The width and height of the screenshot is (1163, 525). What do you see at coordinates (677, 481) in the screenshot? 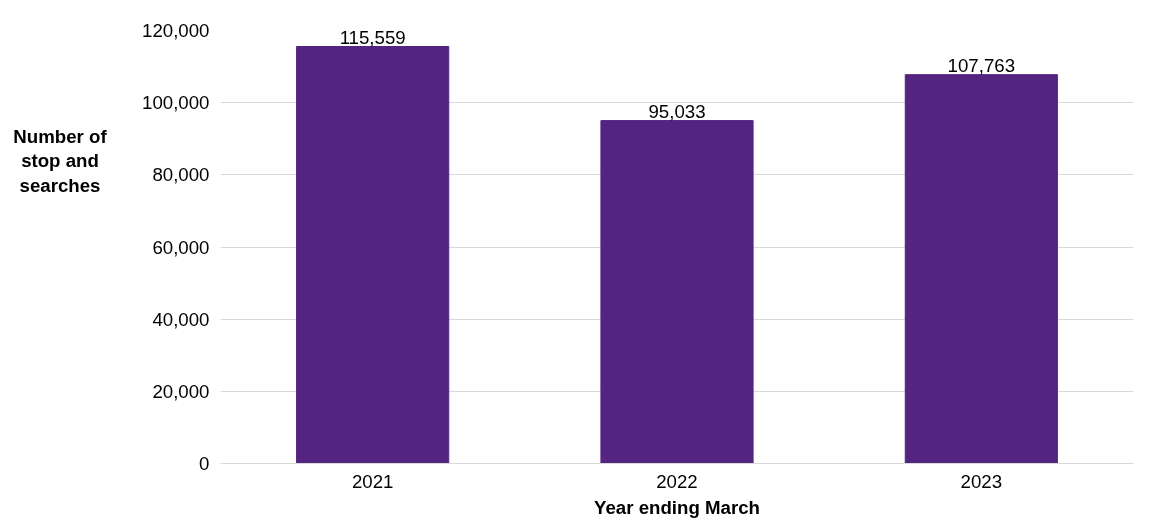
I see `x-tick-label: 2022` at bounding box center [677, 481].